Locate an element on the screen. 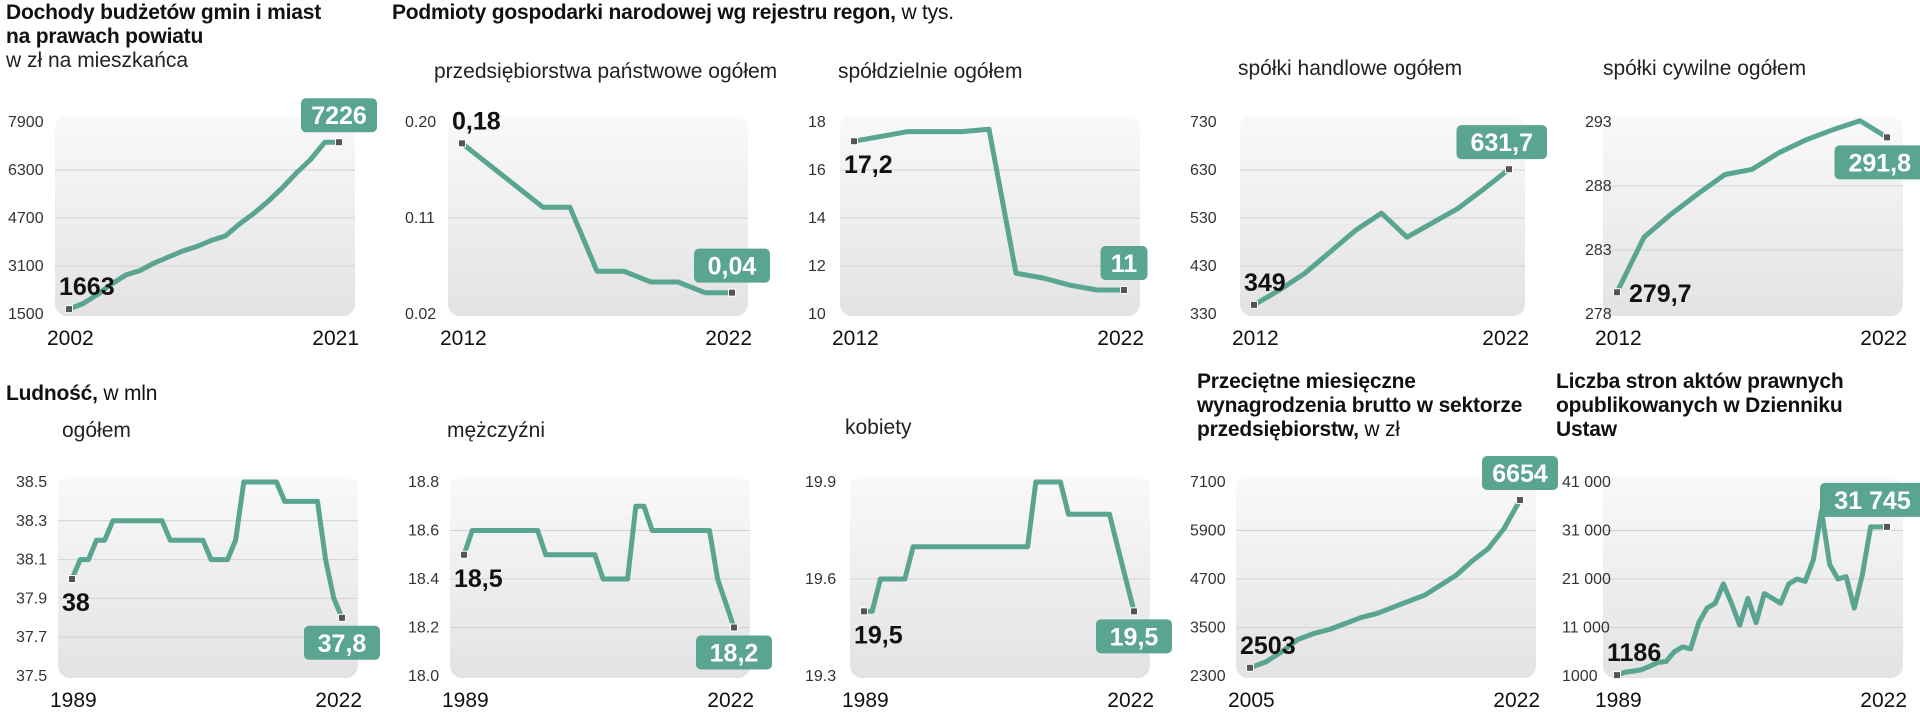 The image size is (1920, 715). y-tick-label: 3500 is located at coordinates (1208, 628).